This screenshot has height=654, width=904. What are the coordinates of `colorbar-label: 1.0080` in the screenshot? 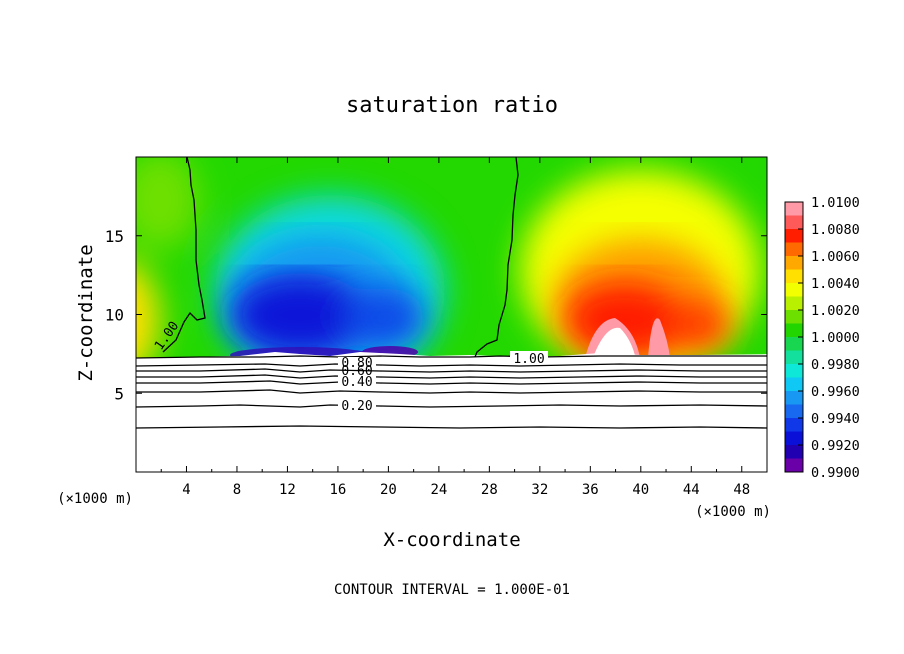 It's located at (835, 230).